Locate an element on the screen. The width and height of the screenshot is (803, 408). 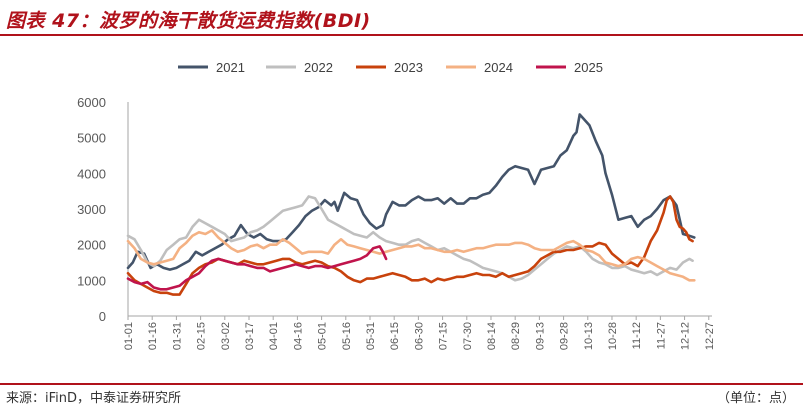
y-tick-label: 2000 is located at coordinates (91, 245).